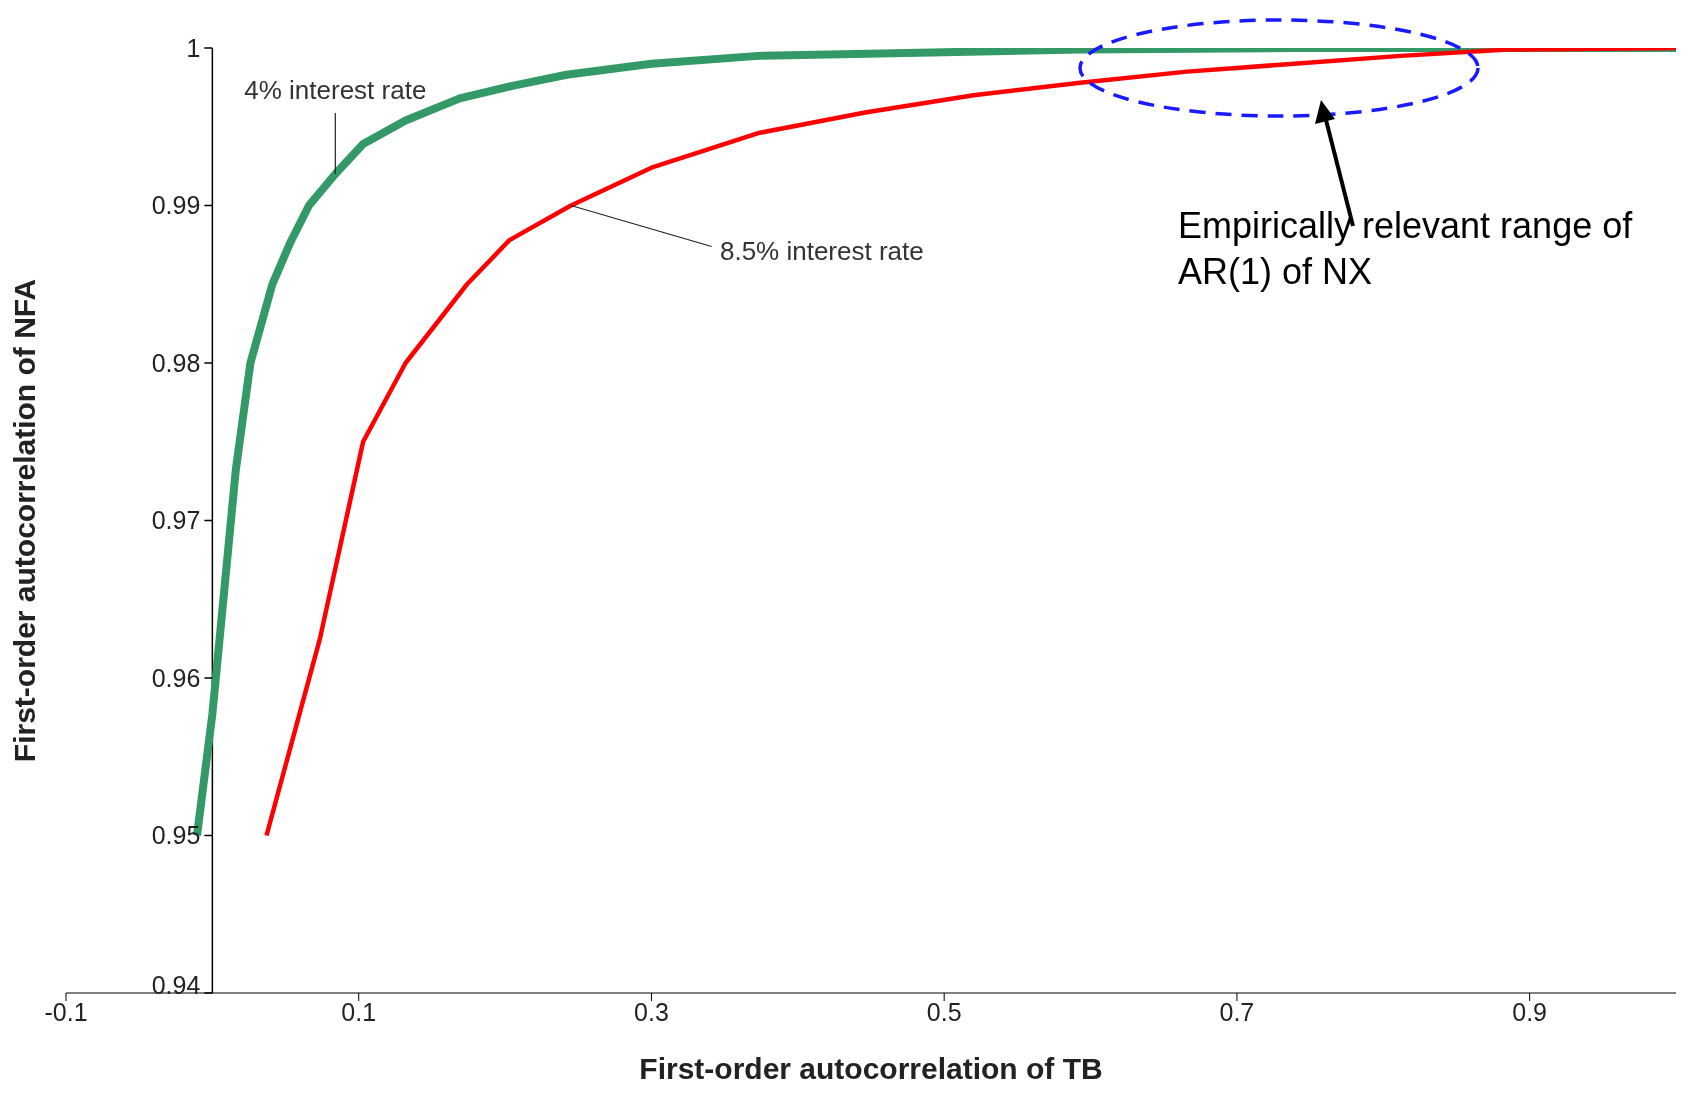 The height and width of the screenshot is (1103, 1696). I want to click on y-tick-label: 0.94, so click(176, 984).